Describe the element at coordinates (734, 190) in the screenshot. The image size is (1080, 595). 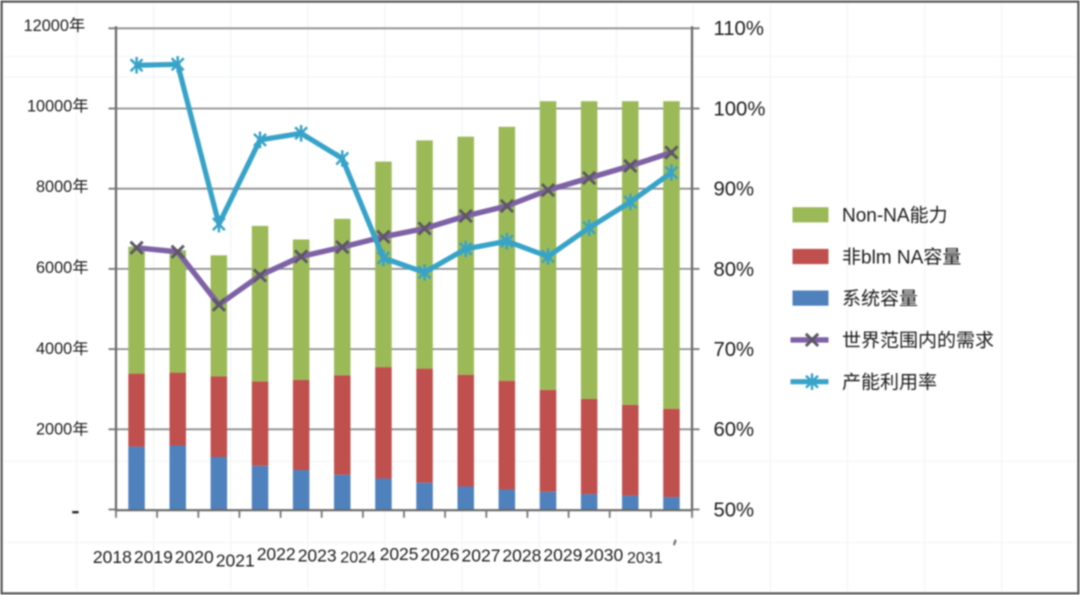
I see `svg-text: 90%` at that location.